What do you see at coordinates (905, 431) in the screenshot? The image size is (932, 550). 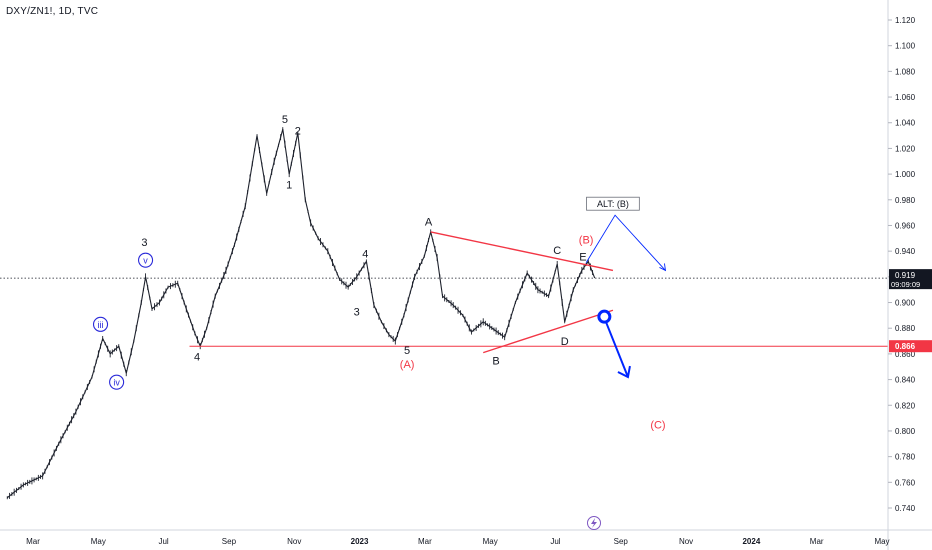 I see `y-tick-label: 0.800` at bounding box center [905, 431].